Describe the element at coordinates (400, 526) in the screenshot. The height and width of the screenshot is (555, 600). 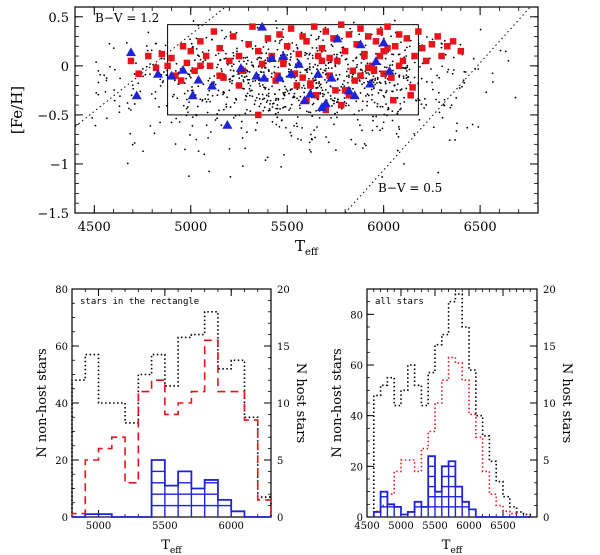
I see `all-x-tick-label: 5000` at that location.